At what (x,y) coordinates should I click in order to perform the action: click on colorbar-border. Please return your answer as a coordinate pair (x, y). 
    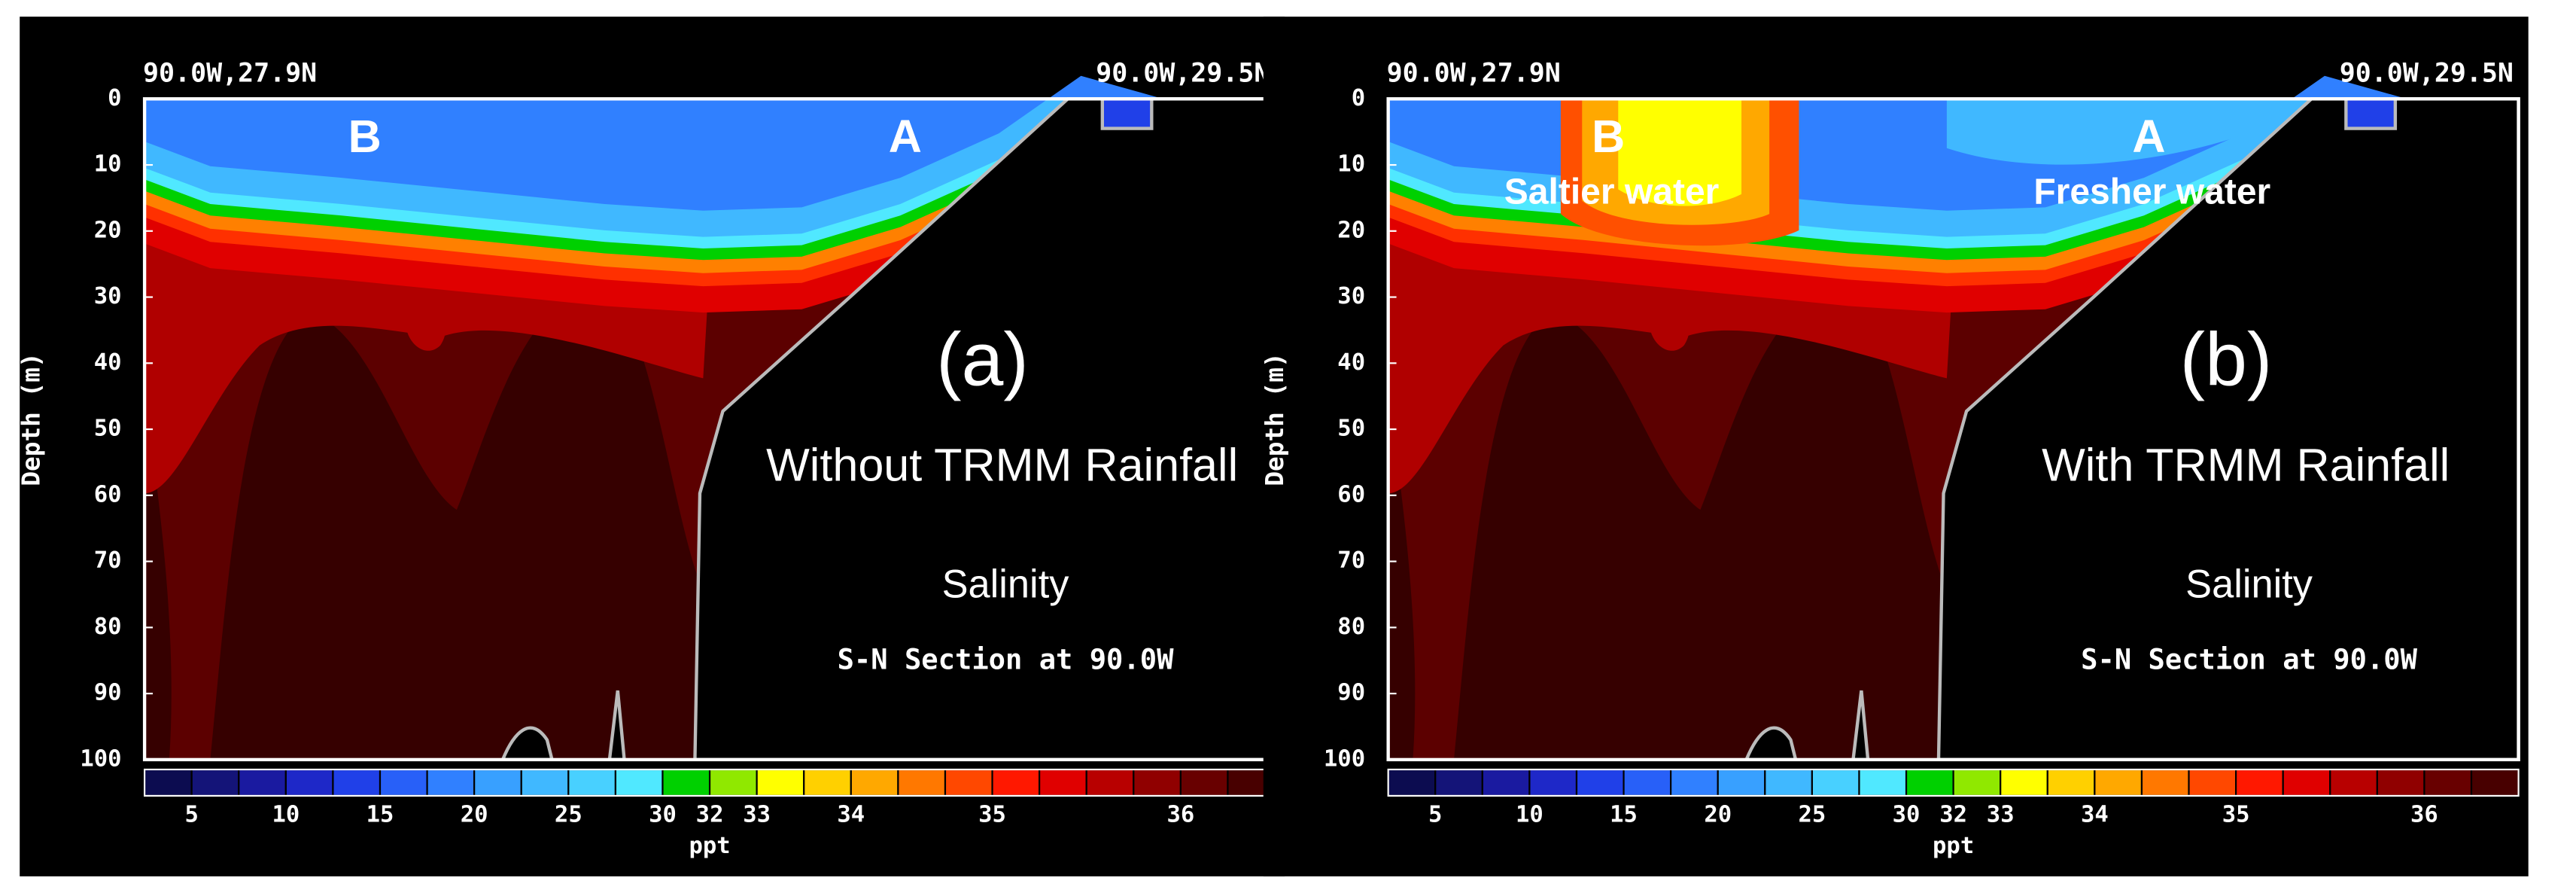
    Looking at the image, I should click on (1954, 782).